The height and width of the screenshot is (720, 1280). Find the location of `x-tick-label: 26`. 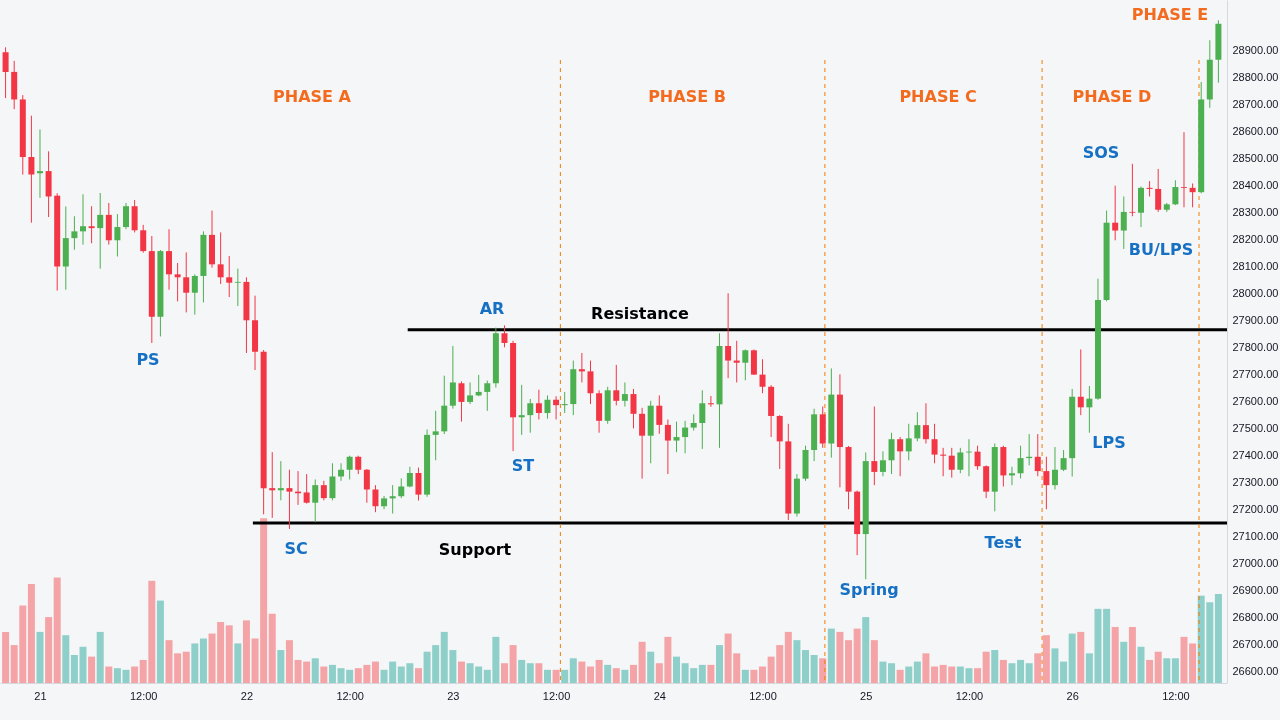

x-tick-label: 26 is located at coordinates (1072, 695).